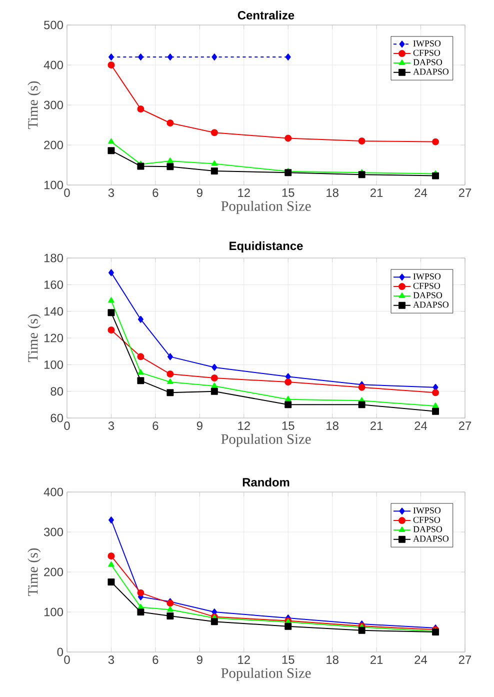 This screenshot has width=494, height=697. Describe the element at coordinates (57, 418) in the screenshot. I see `y-tick-label: 60` at that location.